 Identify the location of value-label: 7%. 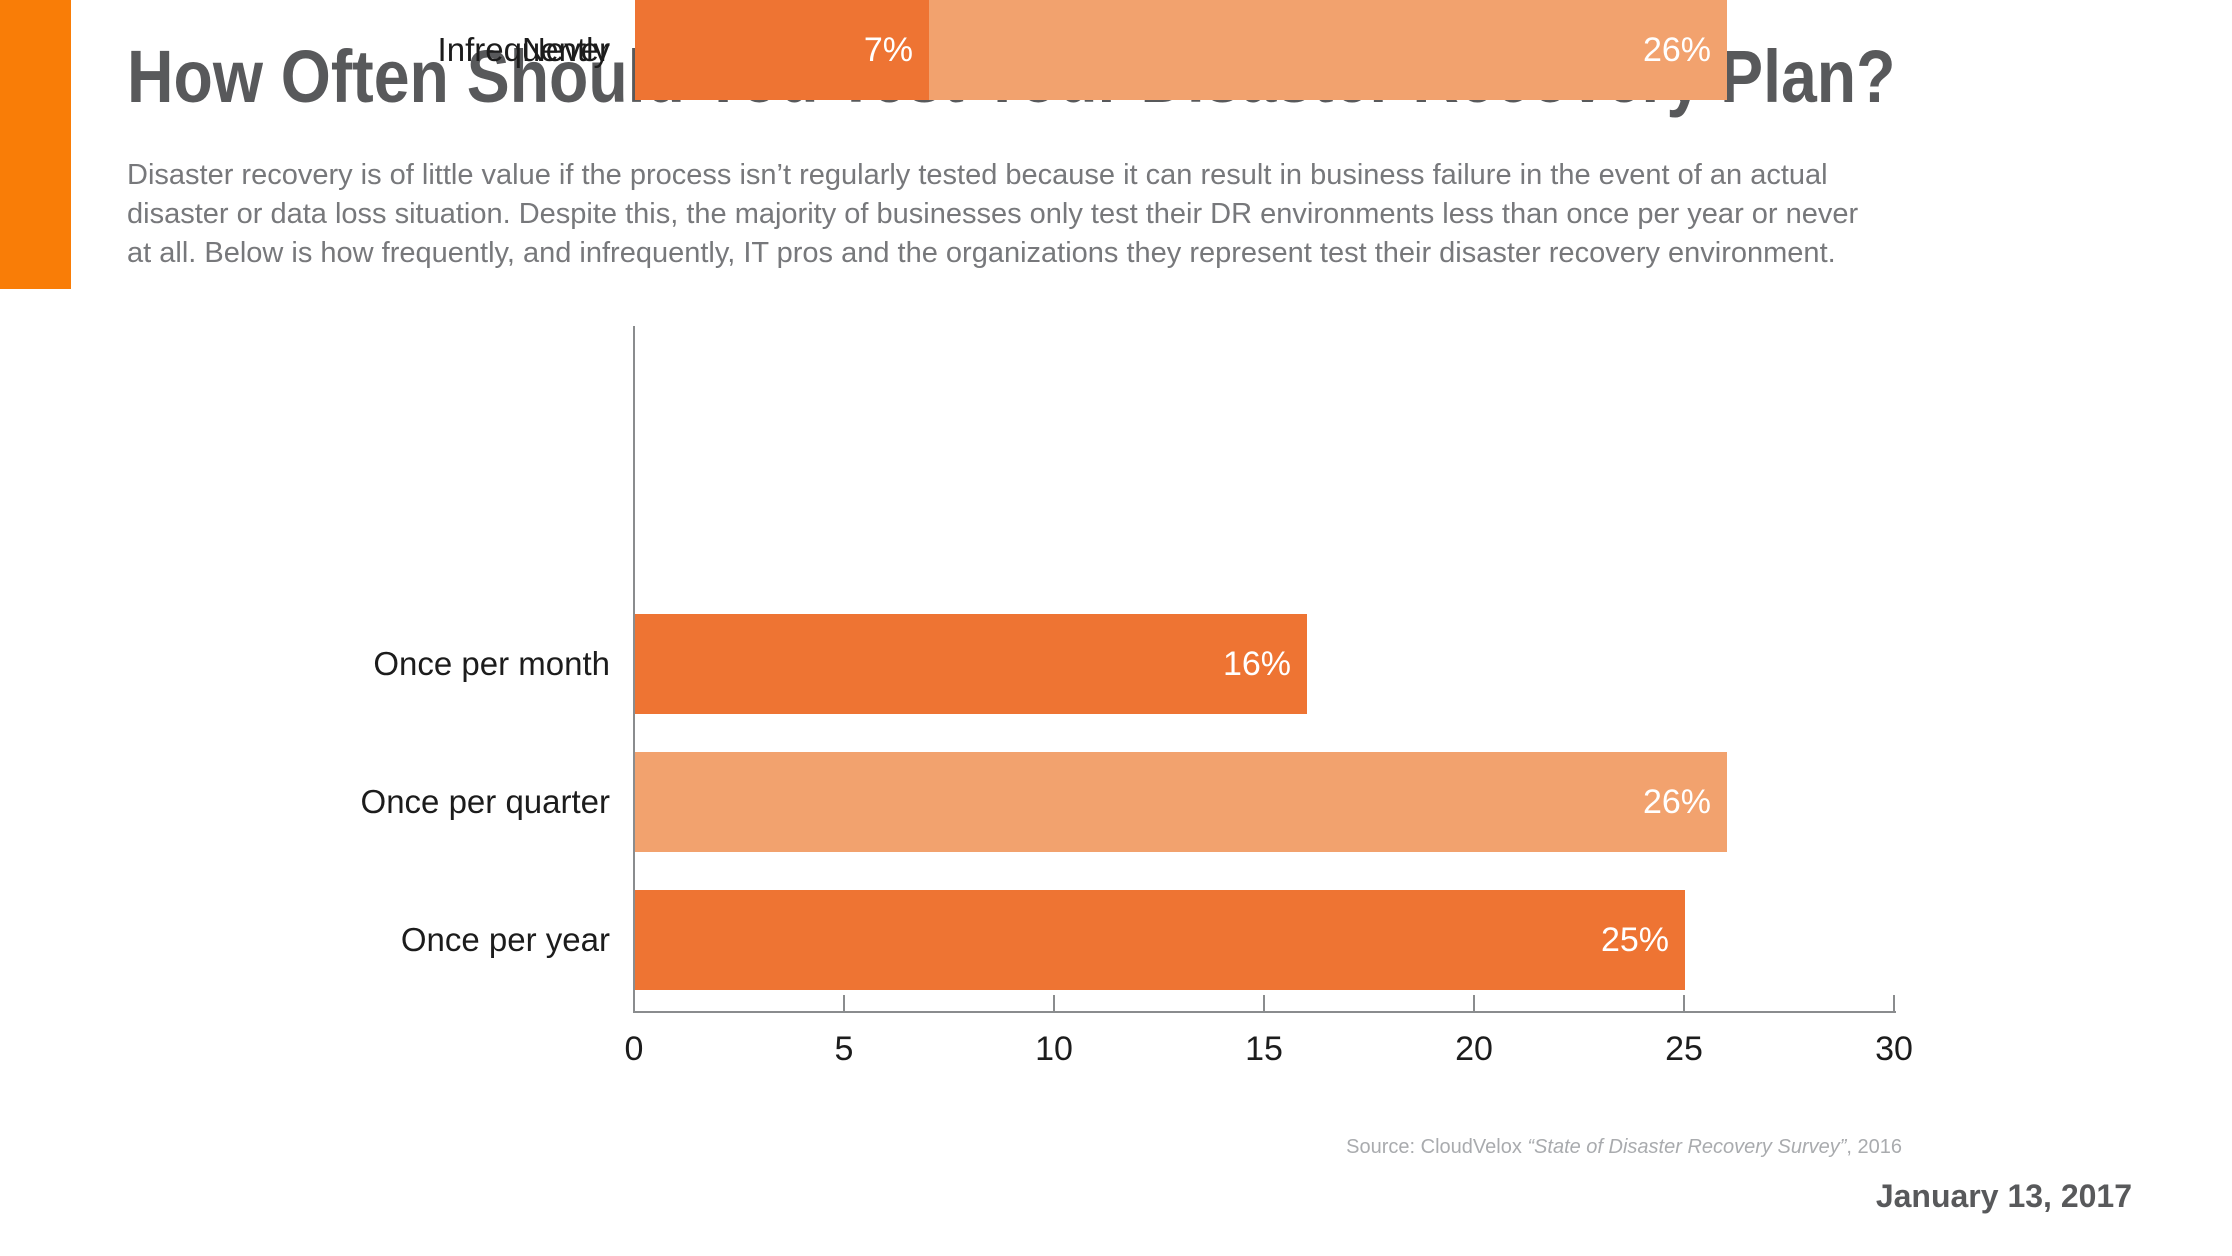
(888, 50).